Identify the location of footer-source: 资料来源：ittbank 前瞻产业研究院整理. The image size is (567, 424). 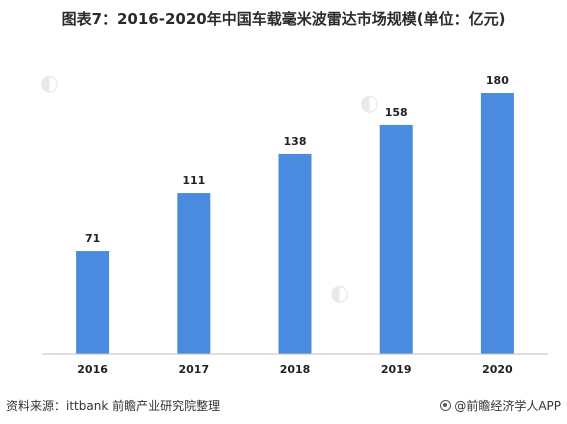
(113, 406).